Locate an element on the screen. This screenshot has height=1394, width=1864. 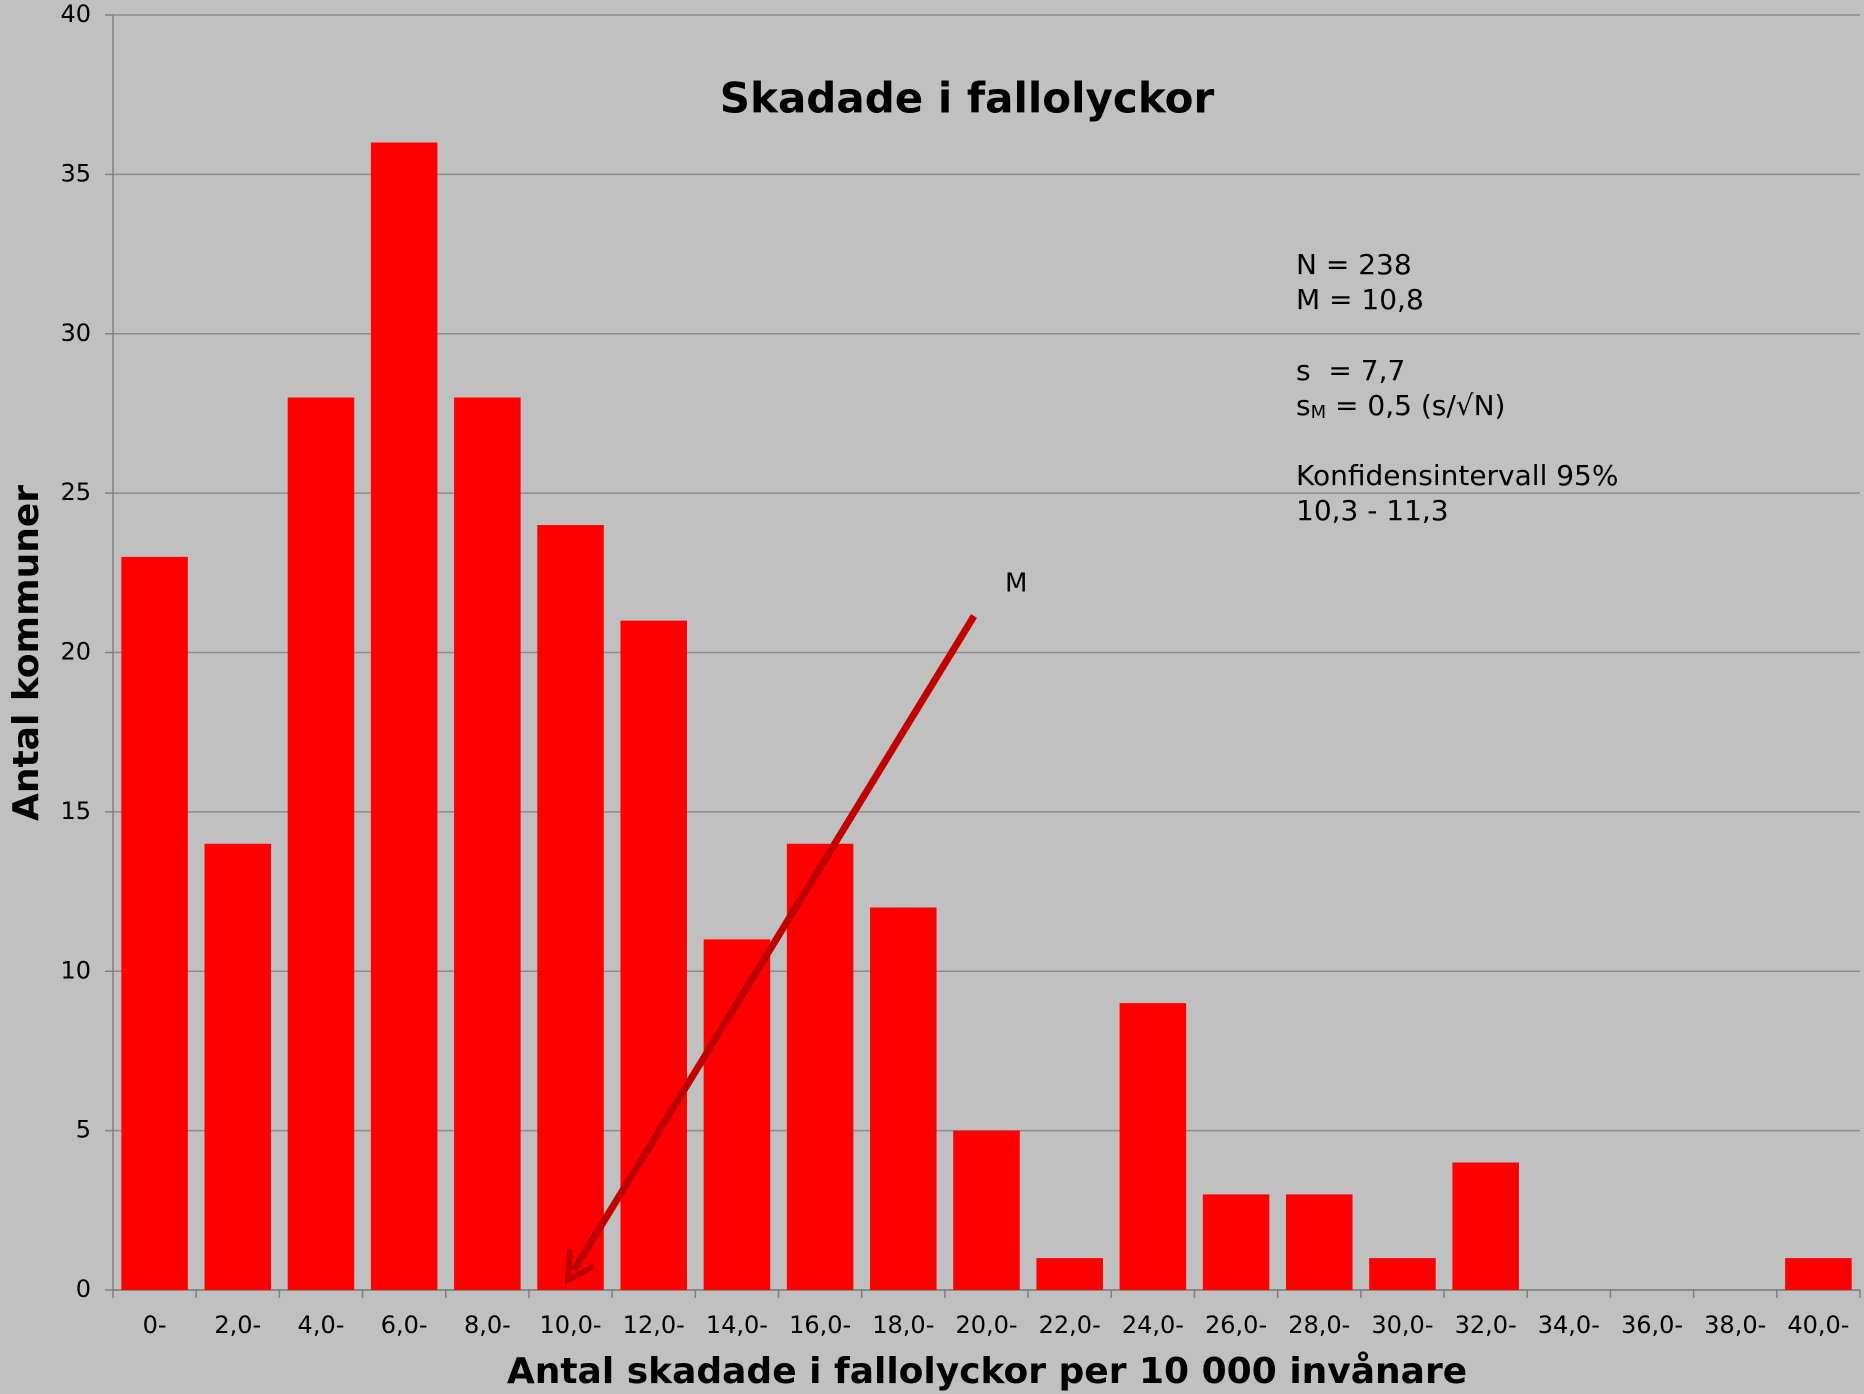
x-tick-label: 34,0- is located at coordinates (1569, 1325).